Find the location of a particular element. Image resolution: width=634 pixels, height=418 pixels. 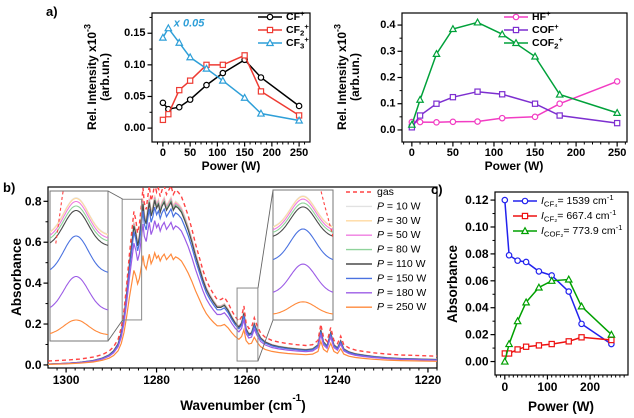

a-right-y-axis-title: Rel. Intensity x10-3(arb.un.) is located at coordinates (347, 77).